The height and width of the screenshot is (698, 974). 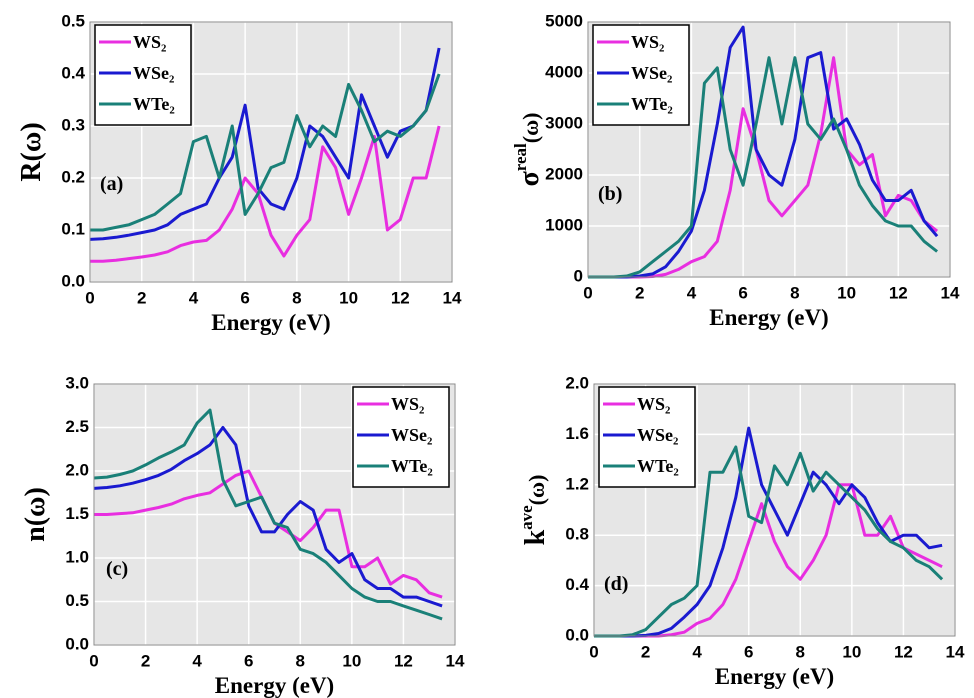 What do you see at coordinates (73, 124) in the screenshot?
I see `y-tick-label: 0.3` at bounding box center [73, 124].